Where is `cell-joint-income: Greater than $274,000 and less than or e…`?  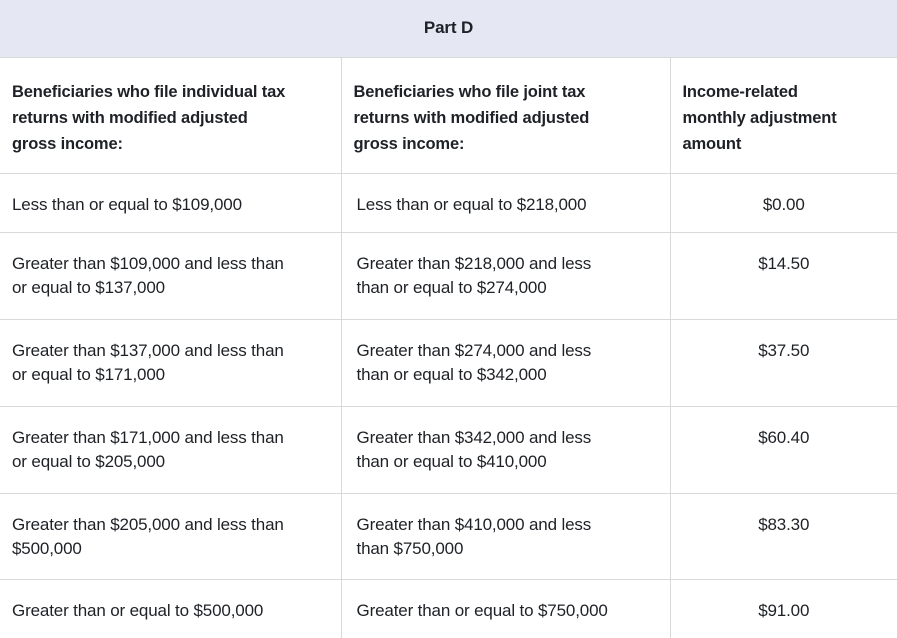 cell-joint-income: Greater than $274,000 and less than or e… is located at coordinates (505, 363).